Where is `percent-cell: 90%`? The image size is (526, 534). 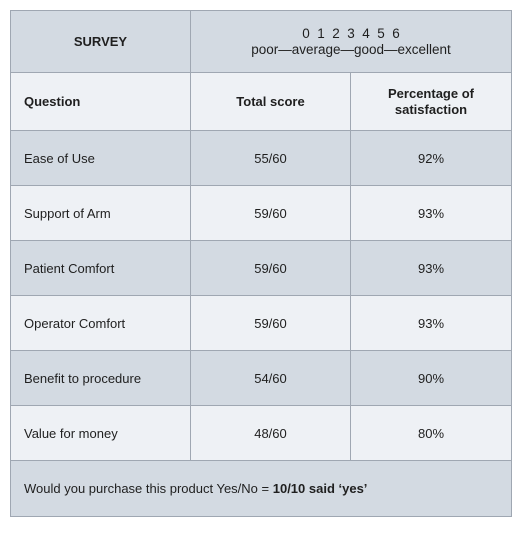 percent-cell: 90% is located at coordinates (431, 378).